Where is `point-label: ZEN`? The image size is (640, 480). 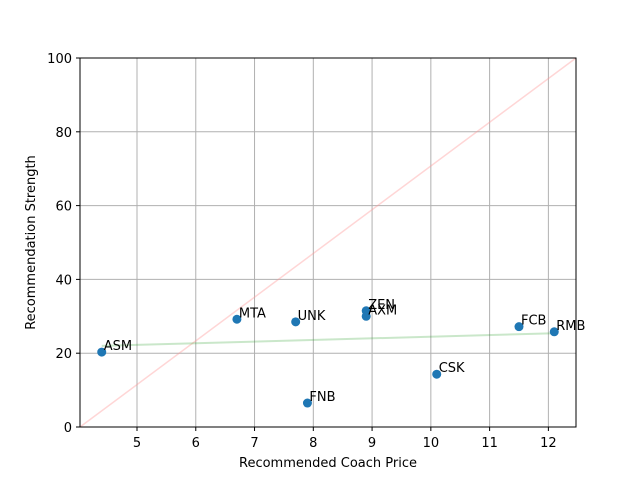
point-label: ZEN is located at coordinates (381, 305).